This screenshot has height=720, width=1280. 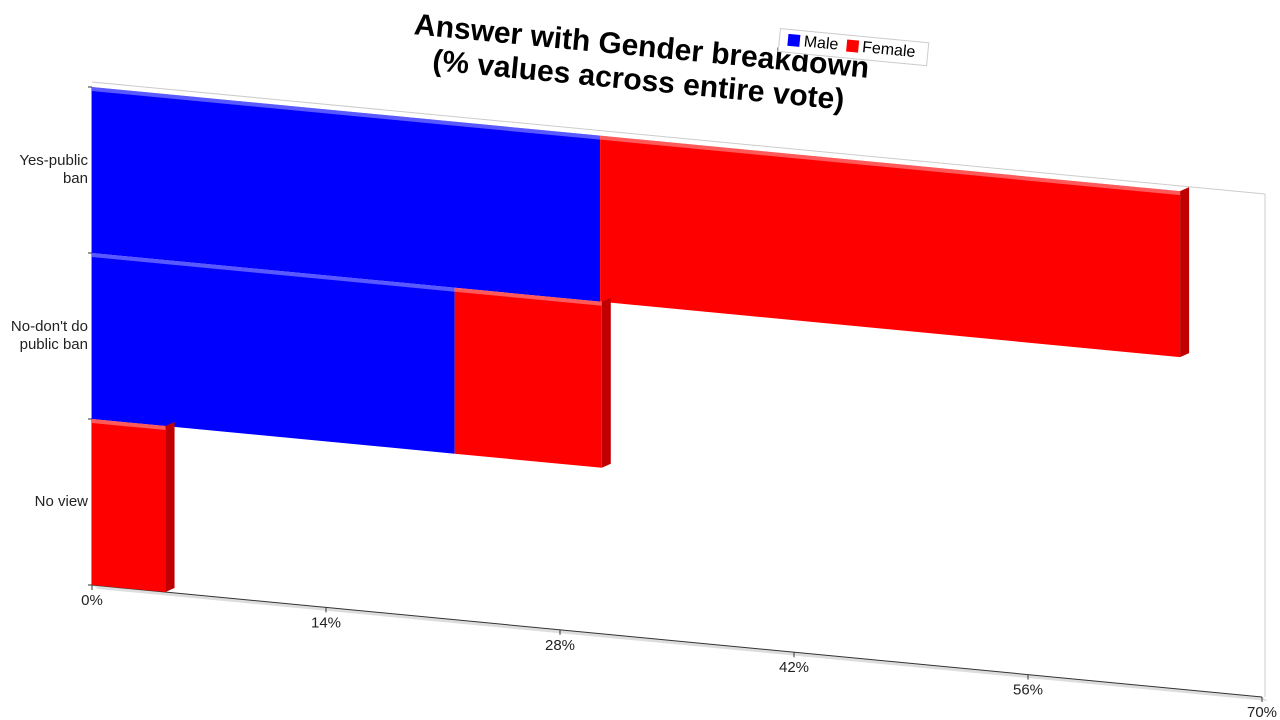 I want to click on x-tick-label: 28%, so click(x=560, y=645).